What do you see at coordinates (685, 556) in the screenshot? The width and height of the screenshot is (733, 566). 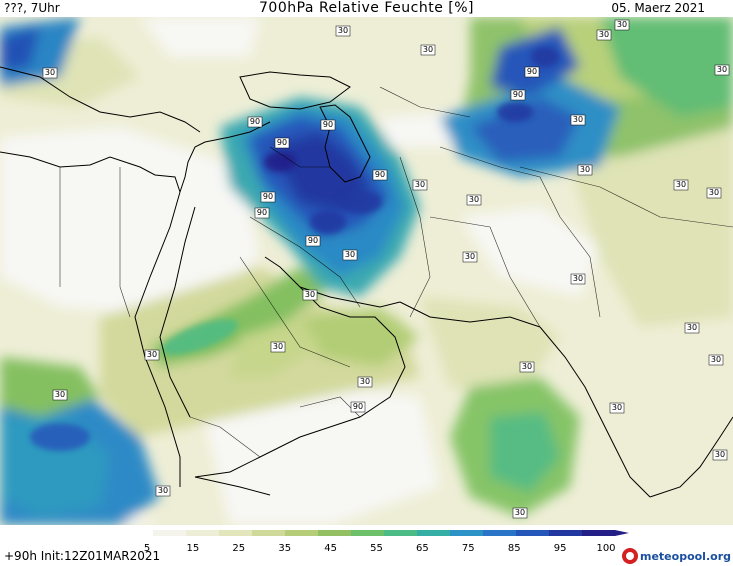 I see `logo-text: meteopool.org` at bounding box center [685, 556].